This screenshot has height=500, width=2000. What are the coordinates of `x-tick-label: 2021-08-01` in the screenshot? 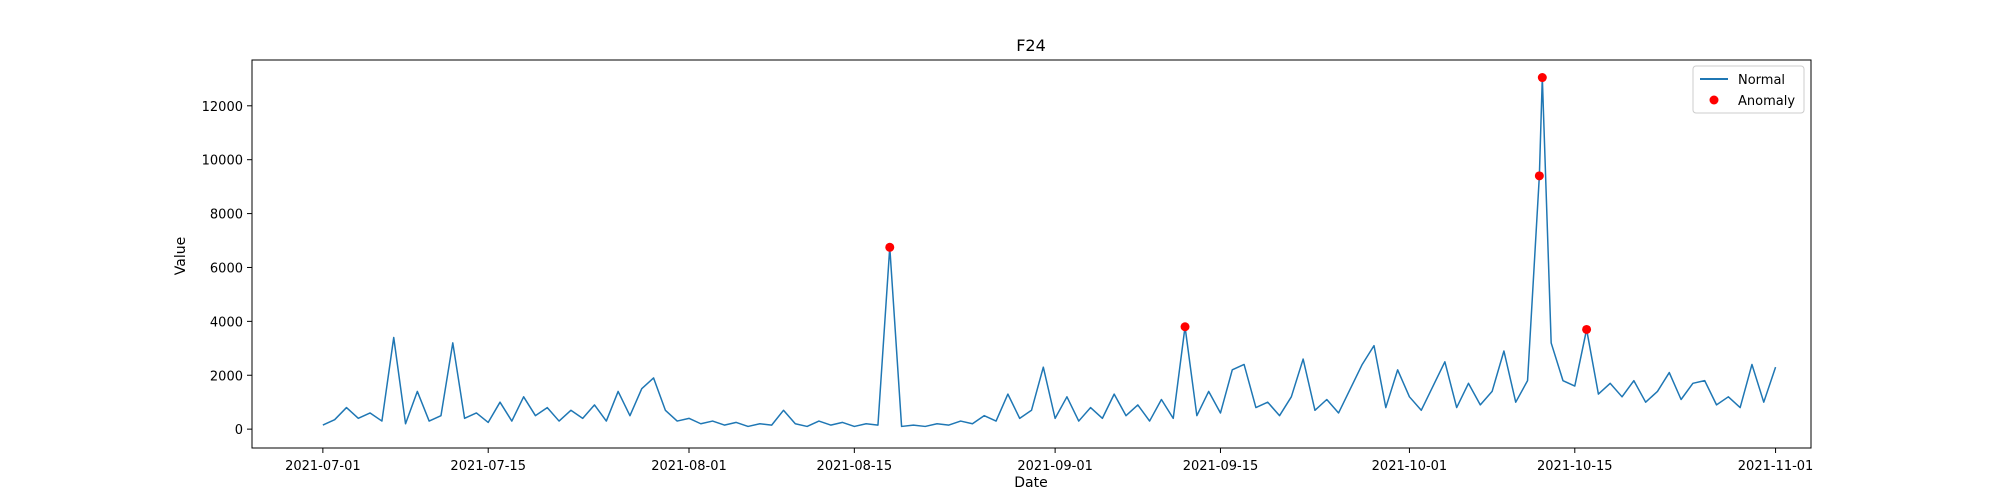 It's located at (689, 466).